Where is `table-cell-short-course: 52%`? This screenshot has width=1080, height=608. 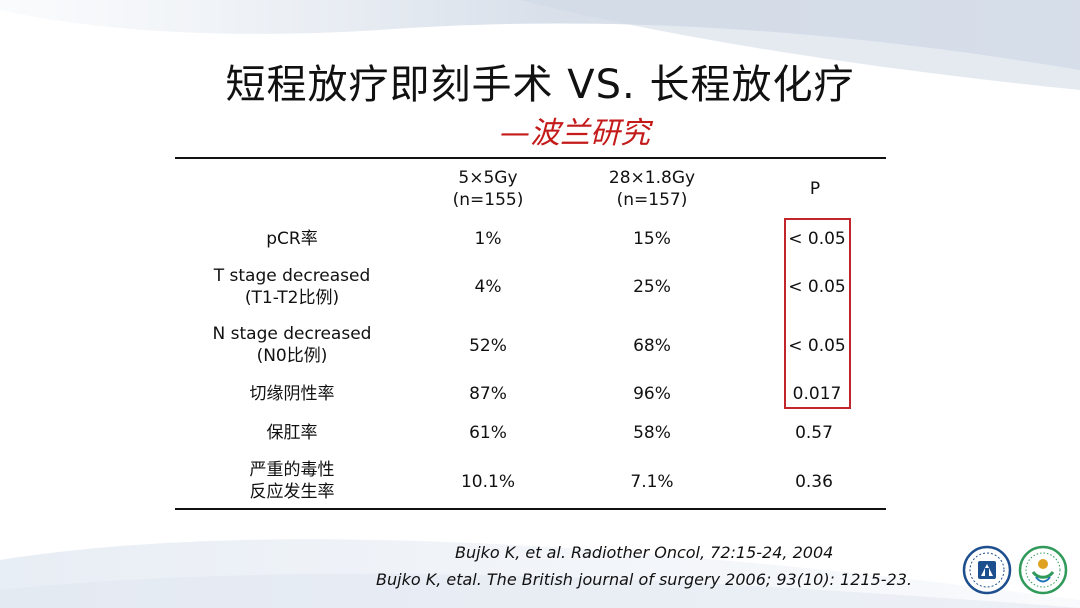 table-cell-short-course: 52% is located at coordinates (488, 346).